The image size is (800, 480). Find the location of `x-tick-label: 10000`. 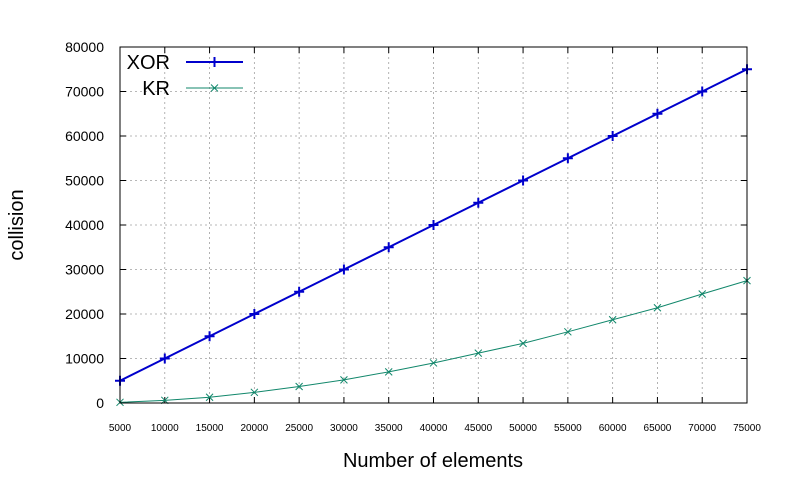

x-tick-label: 10000 is located at coordinates (165, 428).